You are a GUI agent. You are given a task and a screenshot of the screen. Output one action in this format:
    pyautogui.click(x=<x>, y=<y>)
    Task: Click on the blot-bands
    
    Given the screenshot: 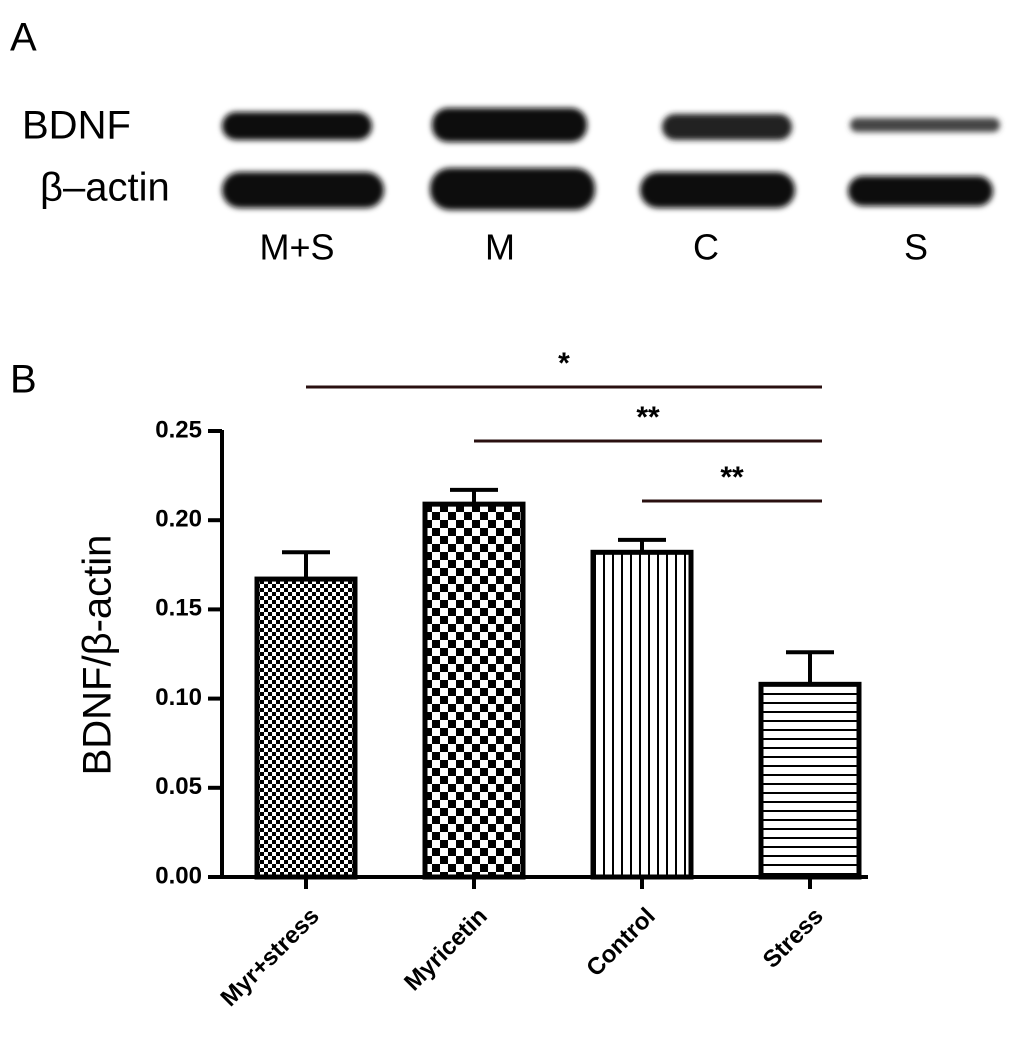 What is the action you would take?
    pyautogui.click(x=611, y=159)
    